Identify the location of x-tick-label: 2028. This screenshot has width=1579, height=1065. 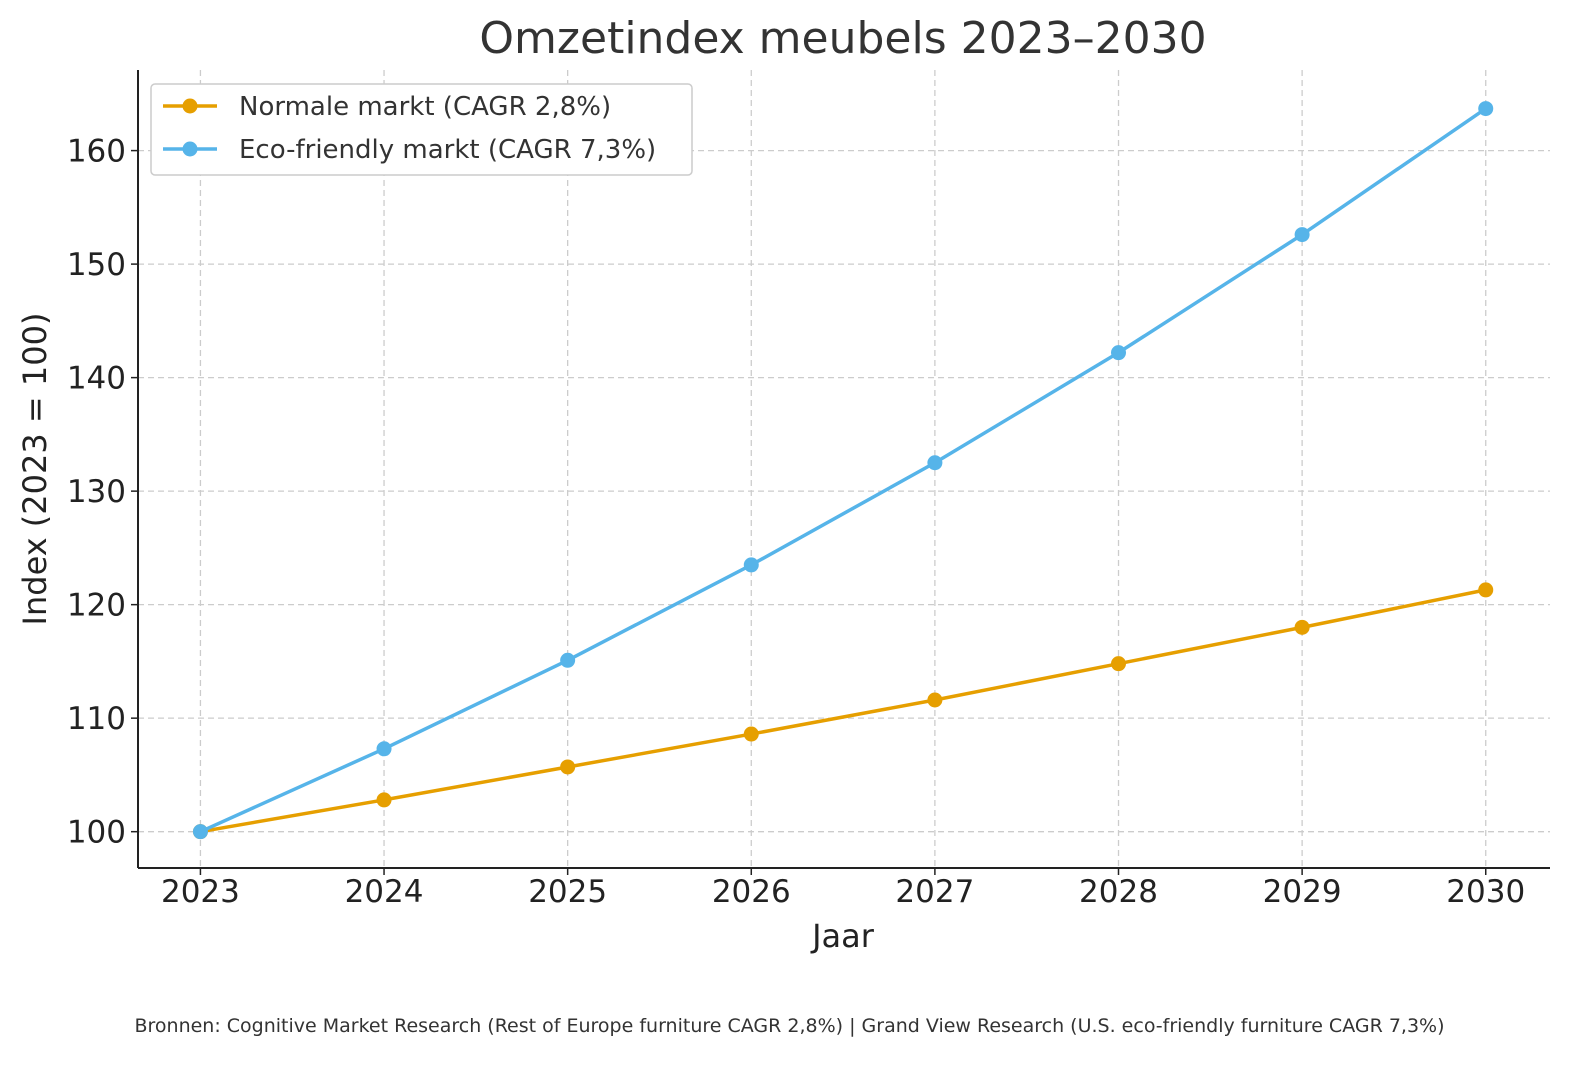
(1118, 892).